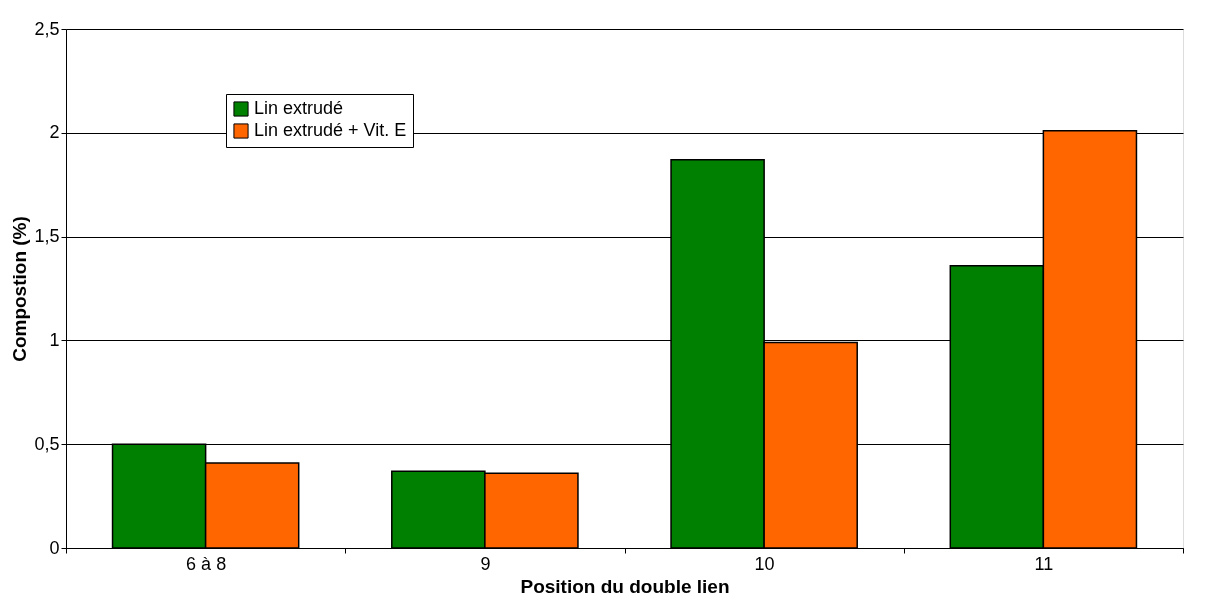 The image size is (1209, 604). Describe the element at coordinates (47, 236) in the screenshot. I see `y-tick-label: 1,5` at that location.